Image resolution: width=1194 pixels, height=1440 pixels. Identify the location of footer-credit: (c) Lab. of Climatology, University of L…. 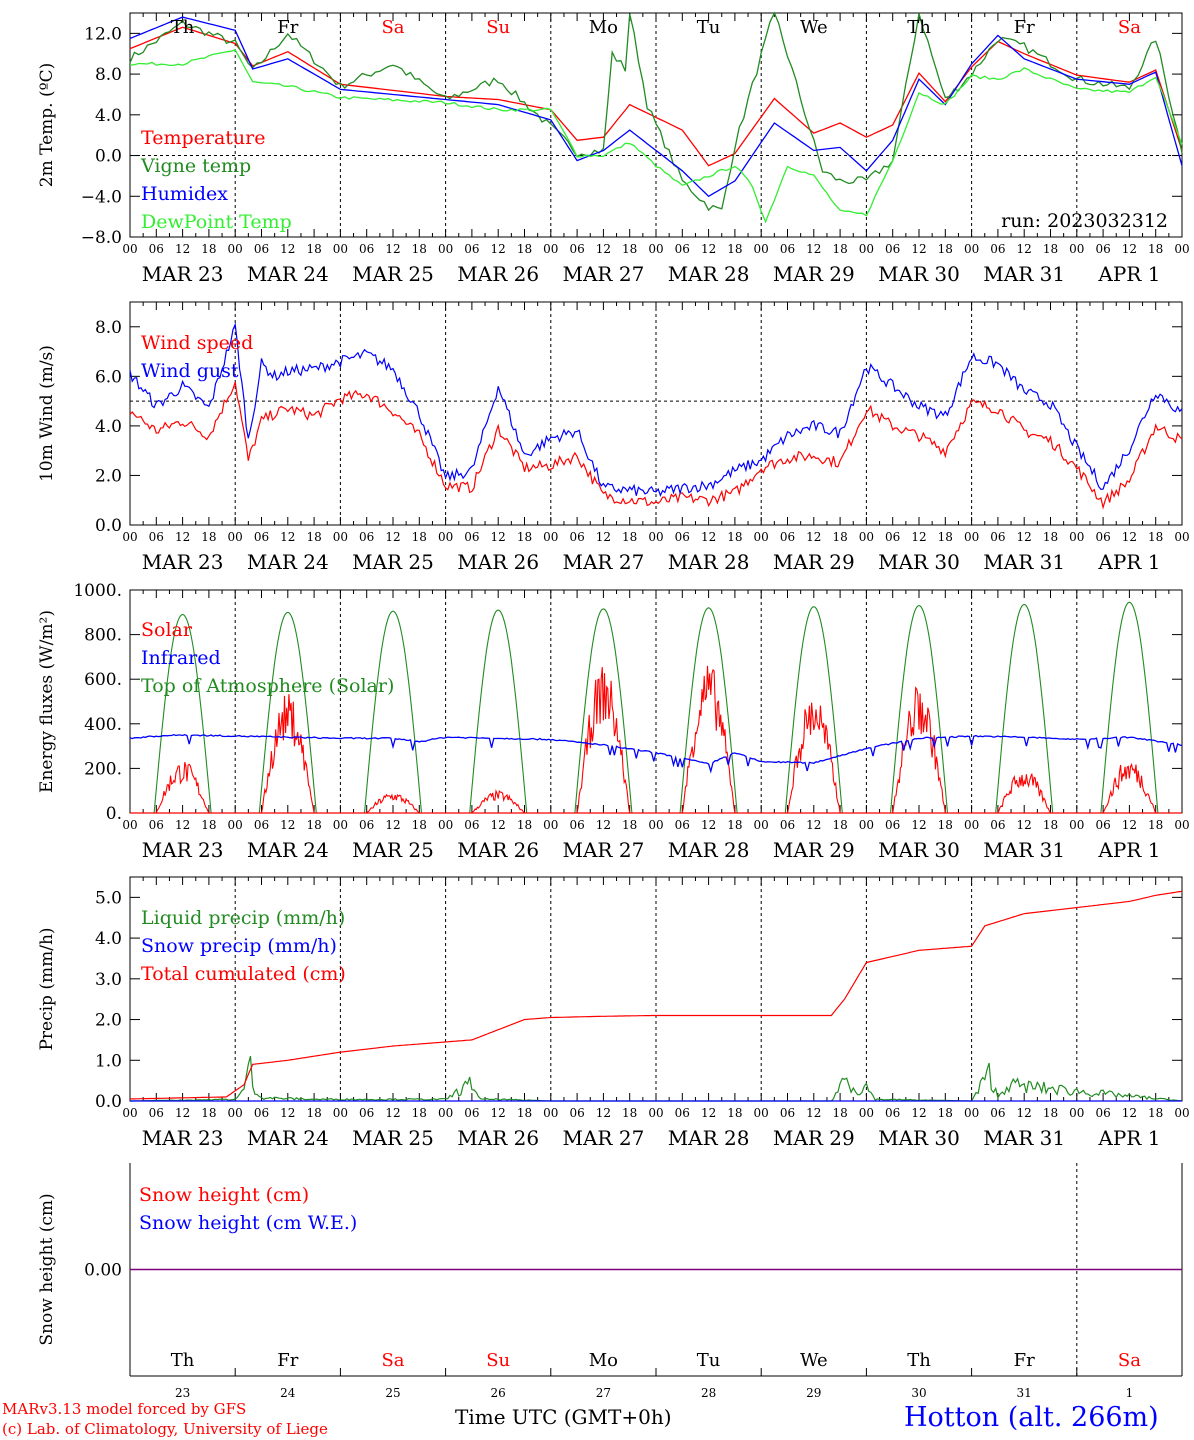
(165, 1429).